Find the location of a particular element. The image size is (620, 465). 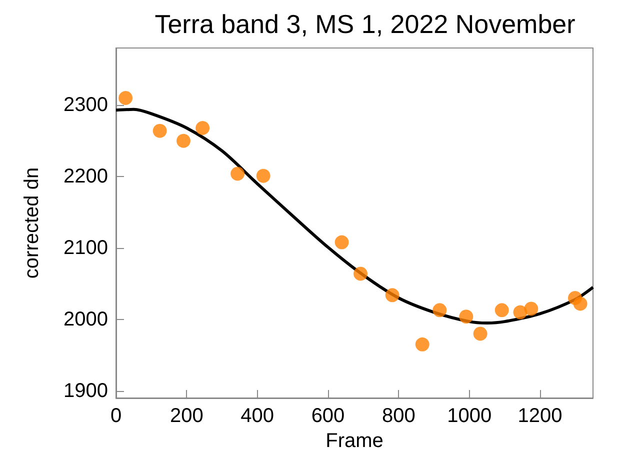

x-axis-title: Frame is located at coordinates (355, 441).